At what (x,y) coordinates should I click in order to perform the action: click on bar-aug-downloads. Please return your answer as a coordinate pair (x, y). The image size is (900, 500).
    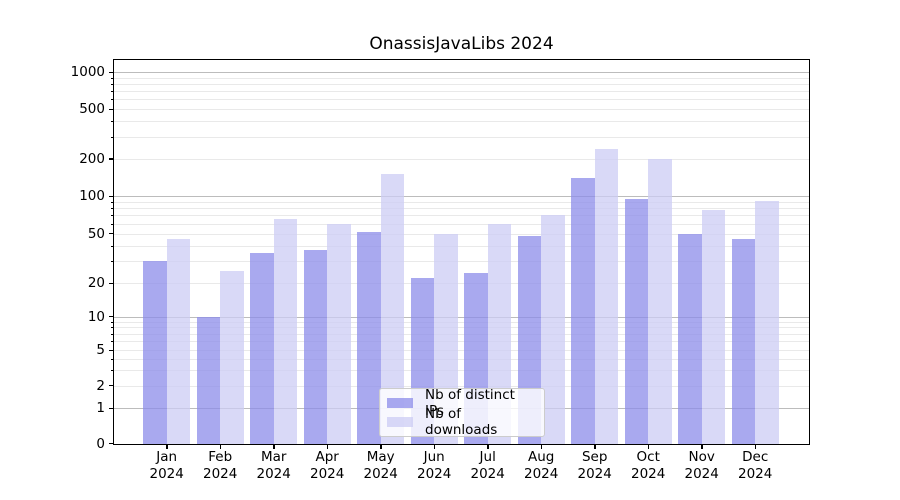
    Looking at the image, I should click on (553, 329).